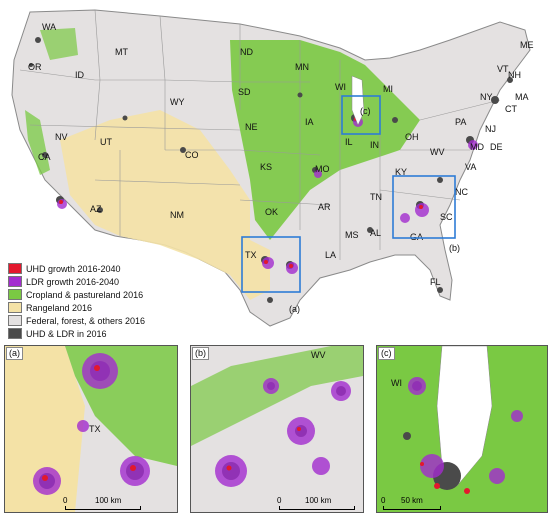 The height and width of the screenshot is (517, 550). Describe the element at coordinates (309, 122) in the screenshot. I see `state-label-ia: IA` at that location.